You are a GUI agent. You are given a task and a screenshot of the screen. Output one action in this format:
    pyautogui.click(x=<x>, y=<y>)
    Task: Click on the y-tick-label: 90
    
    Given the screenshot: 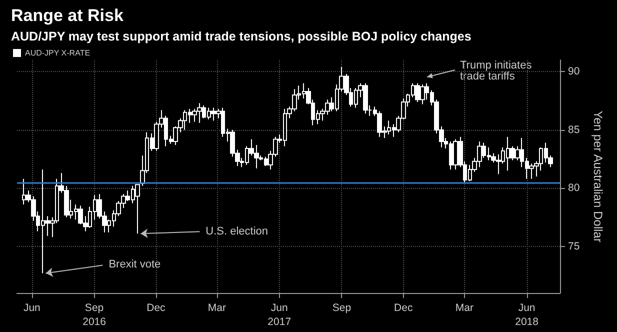 What is the action you would take?
    pyautogui.click(x=574, y=72)
    